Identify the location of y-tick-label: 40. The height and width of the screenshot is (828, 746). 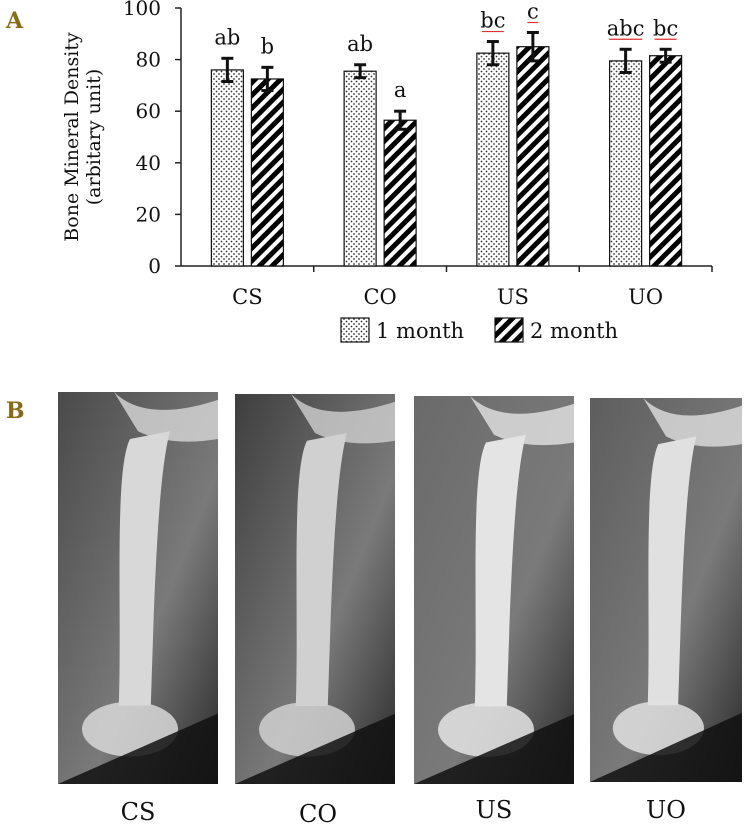
(148, 163).